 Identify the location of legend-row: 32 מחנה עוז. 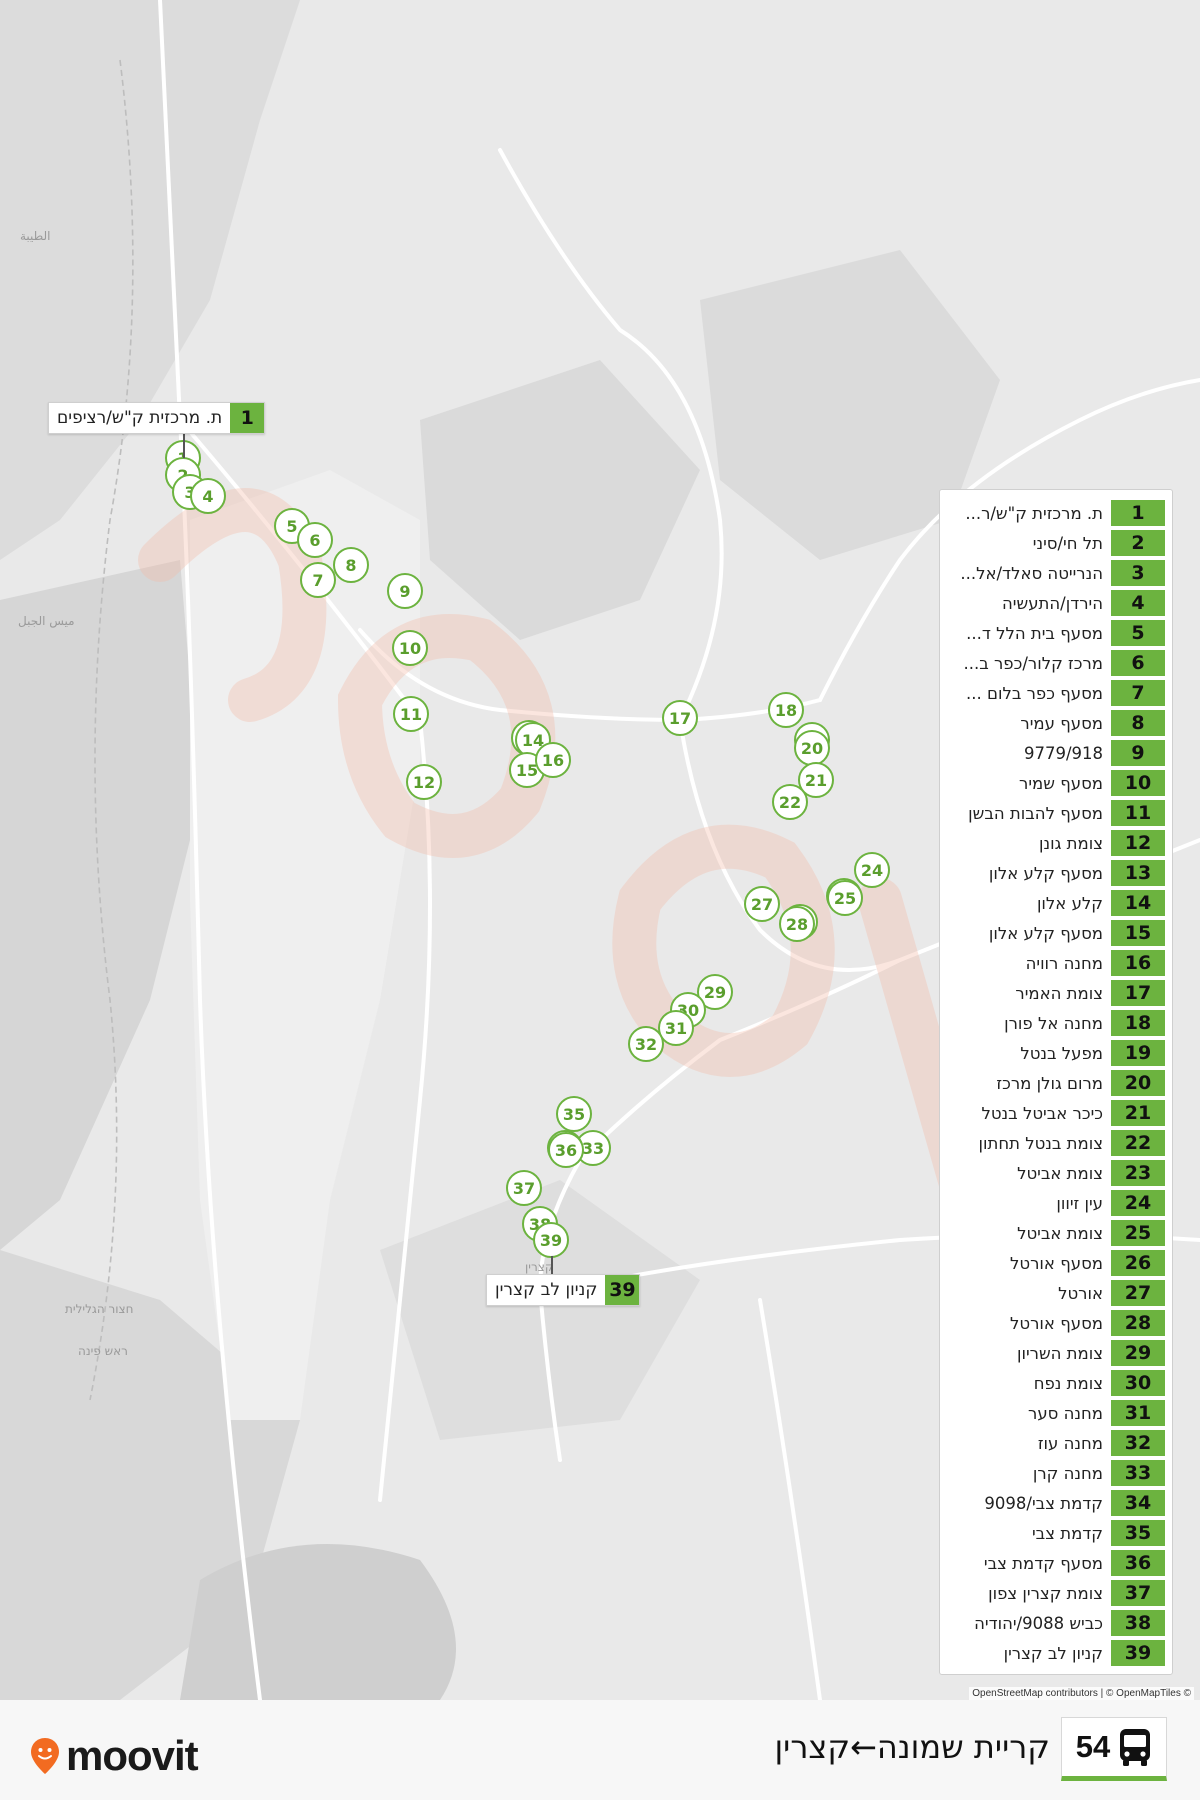
(1056, 1443).